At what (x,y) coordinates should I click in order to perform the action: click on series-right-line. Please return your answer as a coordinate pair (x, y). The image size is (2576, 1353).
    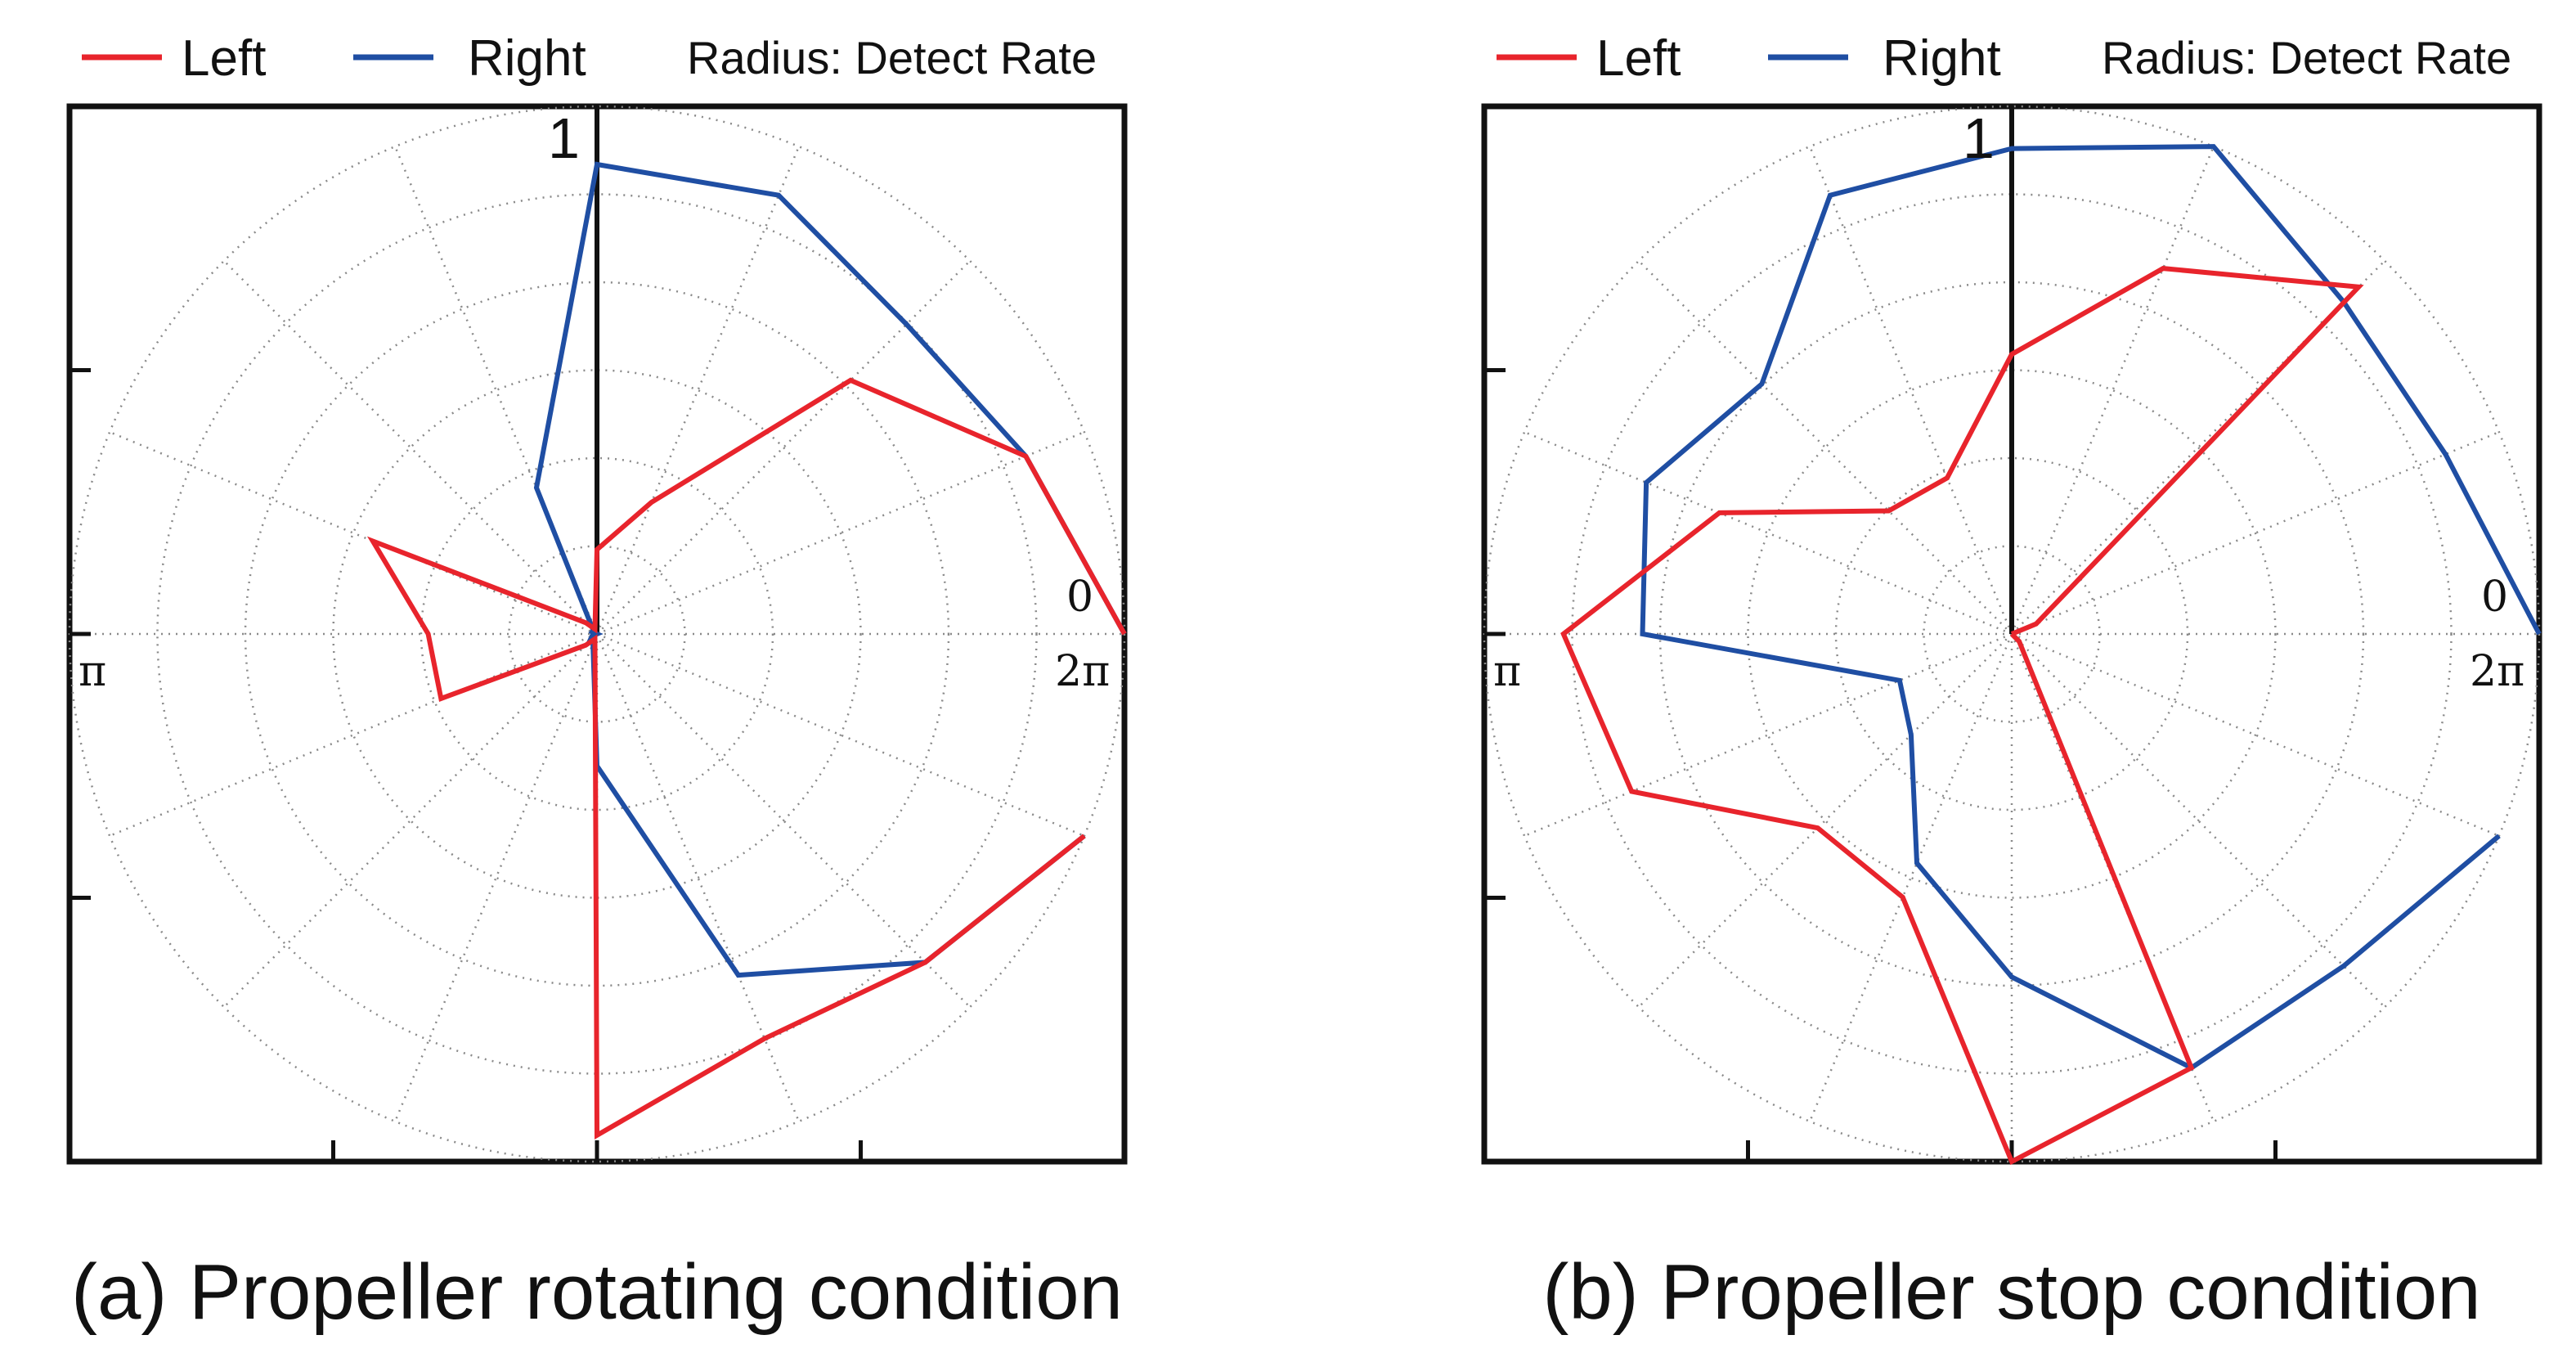
    Looking at the image, I should click on (830, 569).